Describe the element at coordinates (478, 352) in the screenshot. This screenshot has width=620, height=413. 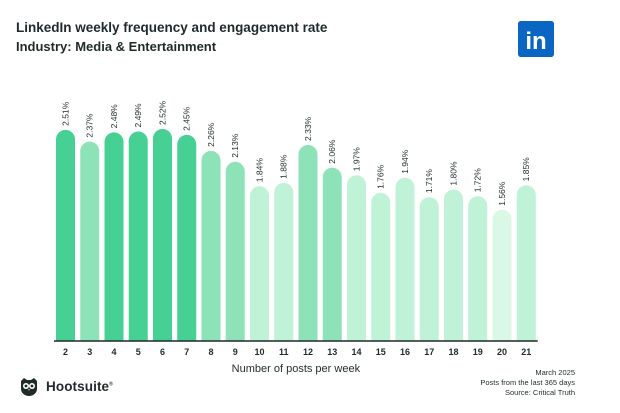
I see `x-tick-label-19: 19` at that location.